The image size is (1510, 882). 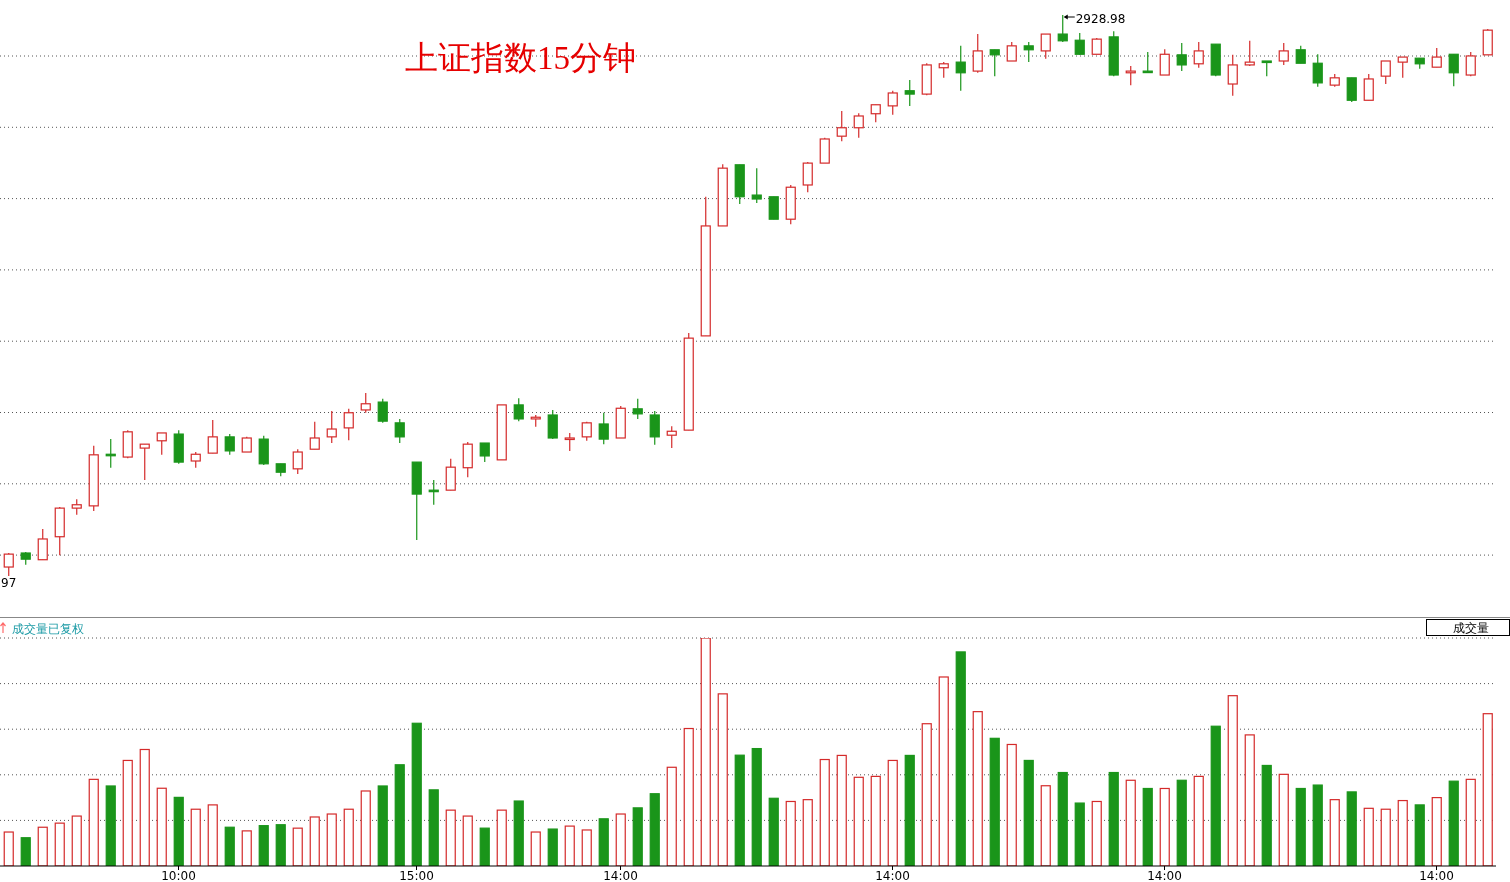 What do you see at coordinates (48, 629) in the screenshot?
I see `chart-title: 成交量已复权` at bounding box center [48, 629].